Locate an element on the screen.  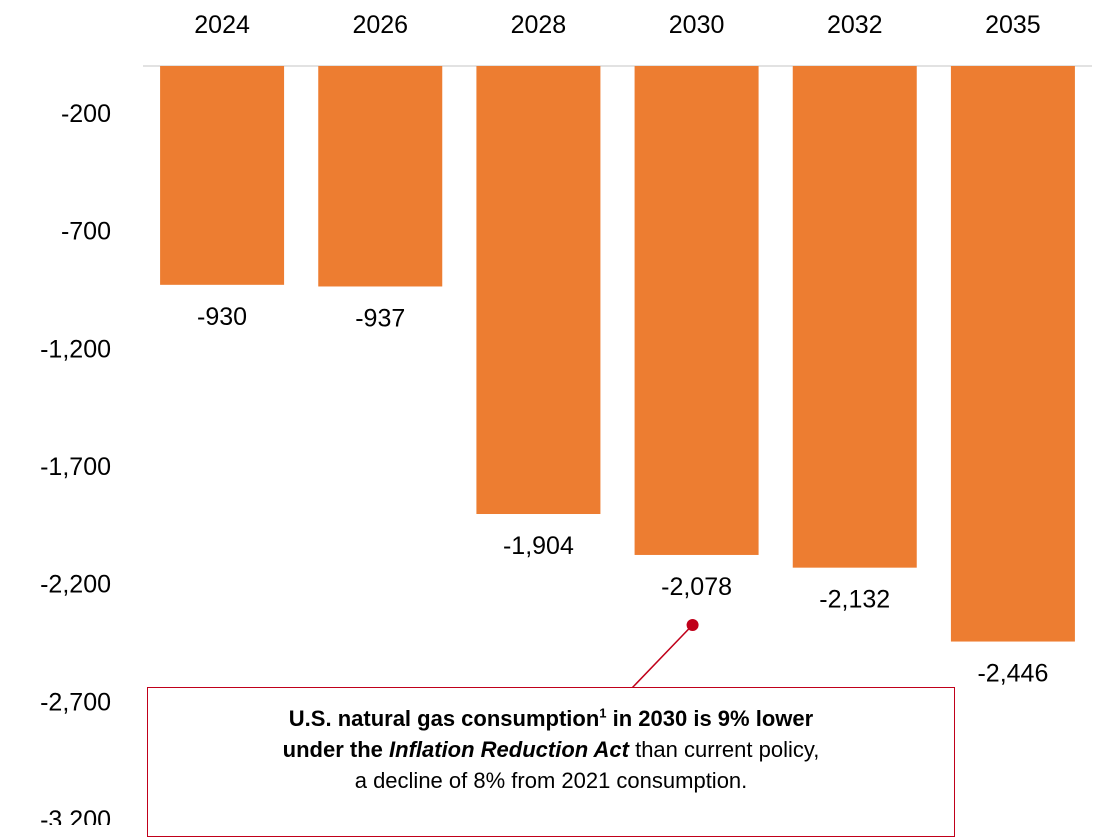
y-tick-label: -1,200 is located at coordinates (75, 349).